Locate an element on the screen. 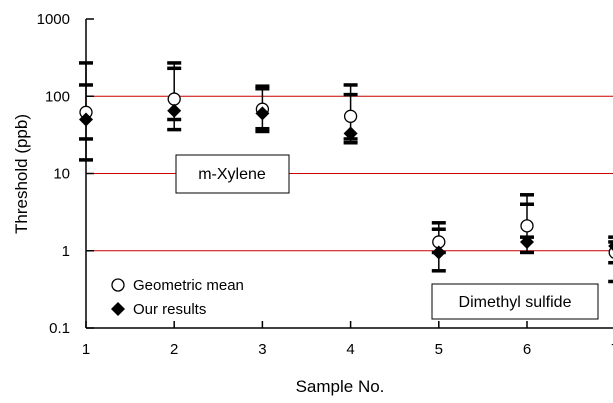  legend-marker-filled-diamond is located at coordinates (118, 309).